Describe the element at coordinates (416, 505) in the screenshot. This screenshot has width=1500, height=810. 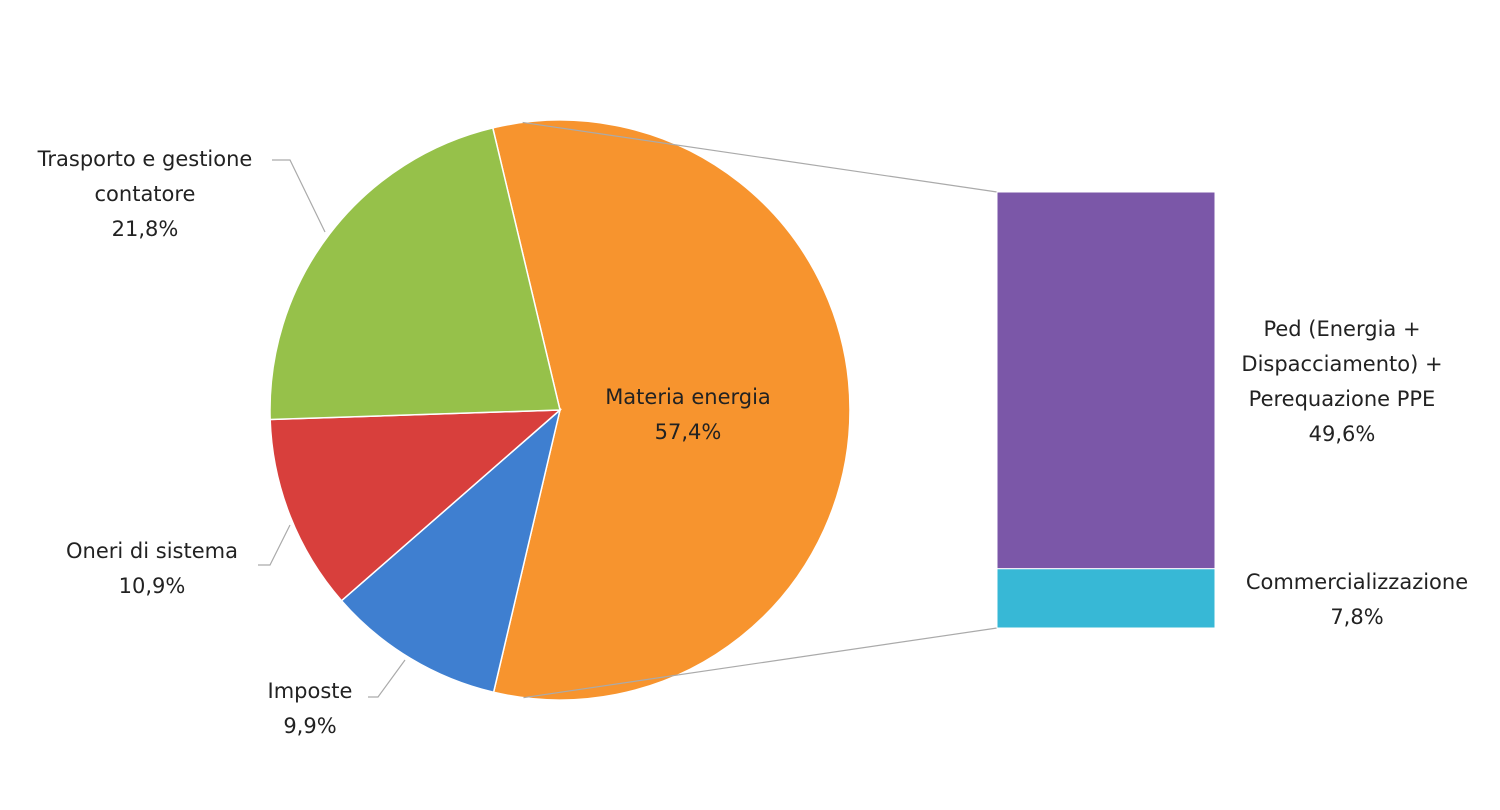
I see `pie-slice-oneri-di-sistema` at that location.